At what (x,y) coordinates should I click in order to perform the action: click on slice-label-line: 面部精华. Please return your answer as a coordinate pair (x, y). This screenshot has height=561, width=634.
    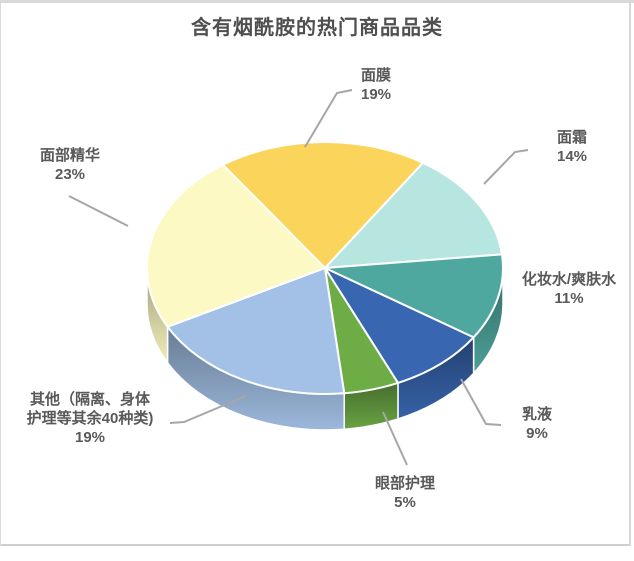
    Looking at the image, I should click on (69, 155).